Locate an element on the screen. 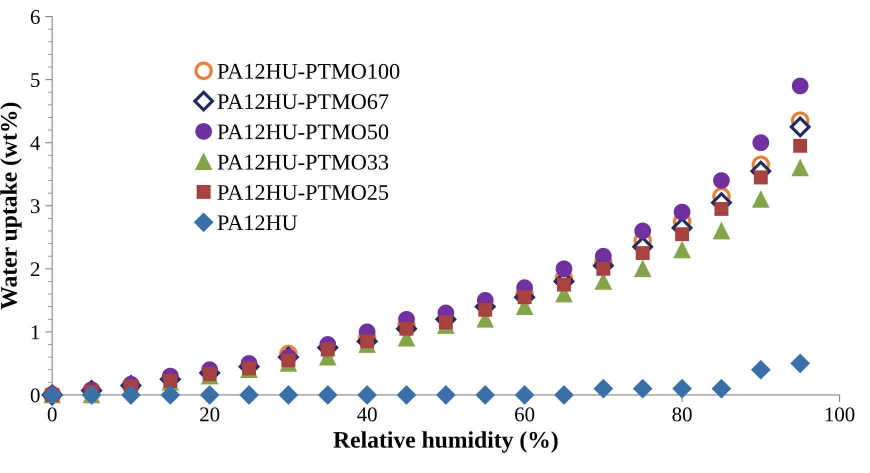 The height and width of the screenshot is (473, 870). x-tick-label: 20 is located at coordinates (210, 414).